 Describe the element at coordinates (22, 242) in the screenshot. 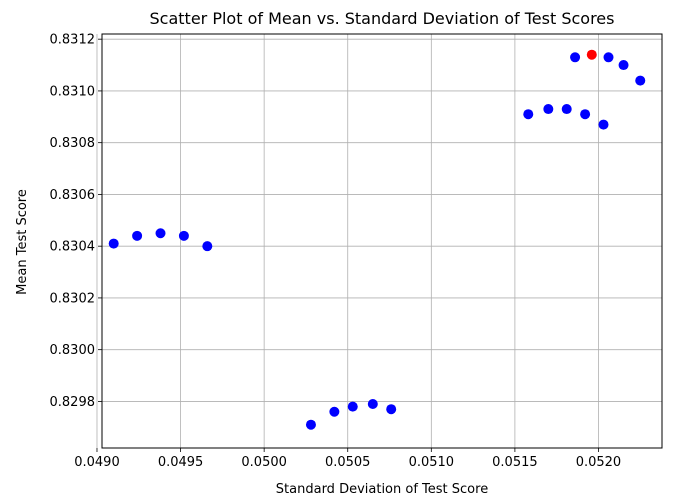

I see `y-axis-label: Mean Test Score` at that location.